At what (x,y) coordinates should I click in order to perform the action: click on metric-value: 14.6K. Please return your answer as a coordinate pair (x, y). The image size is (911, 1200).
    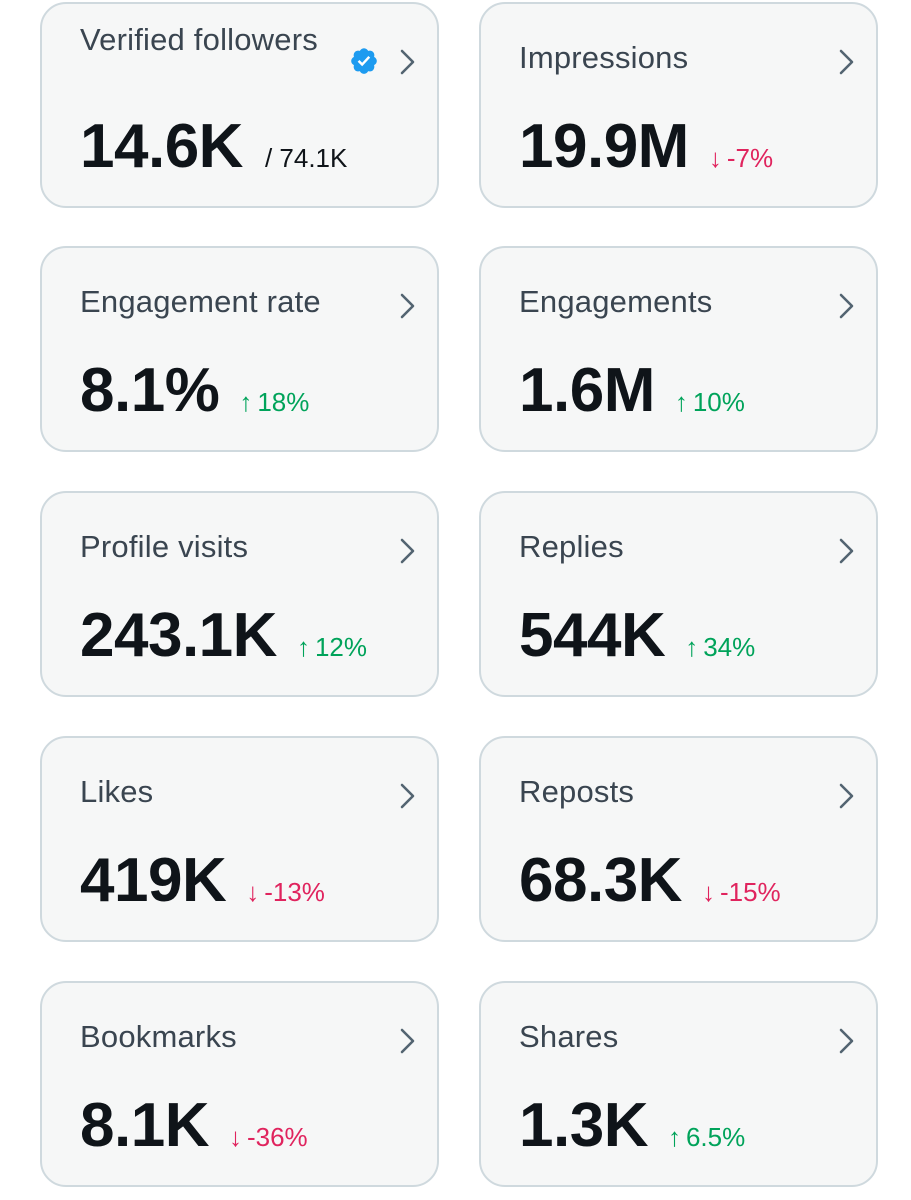
    Looking at the image, I should click on (161, 146).